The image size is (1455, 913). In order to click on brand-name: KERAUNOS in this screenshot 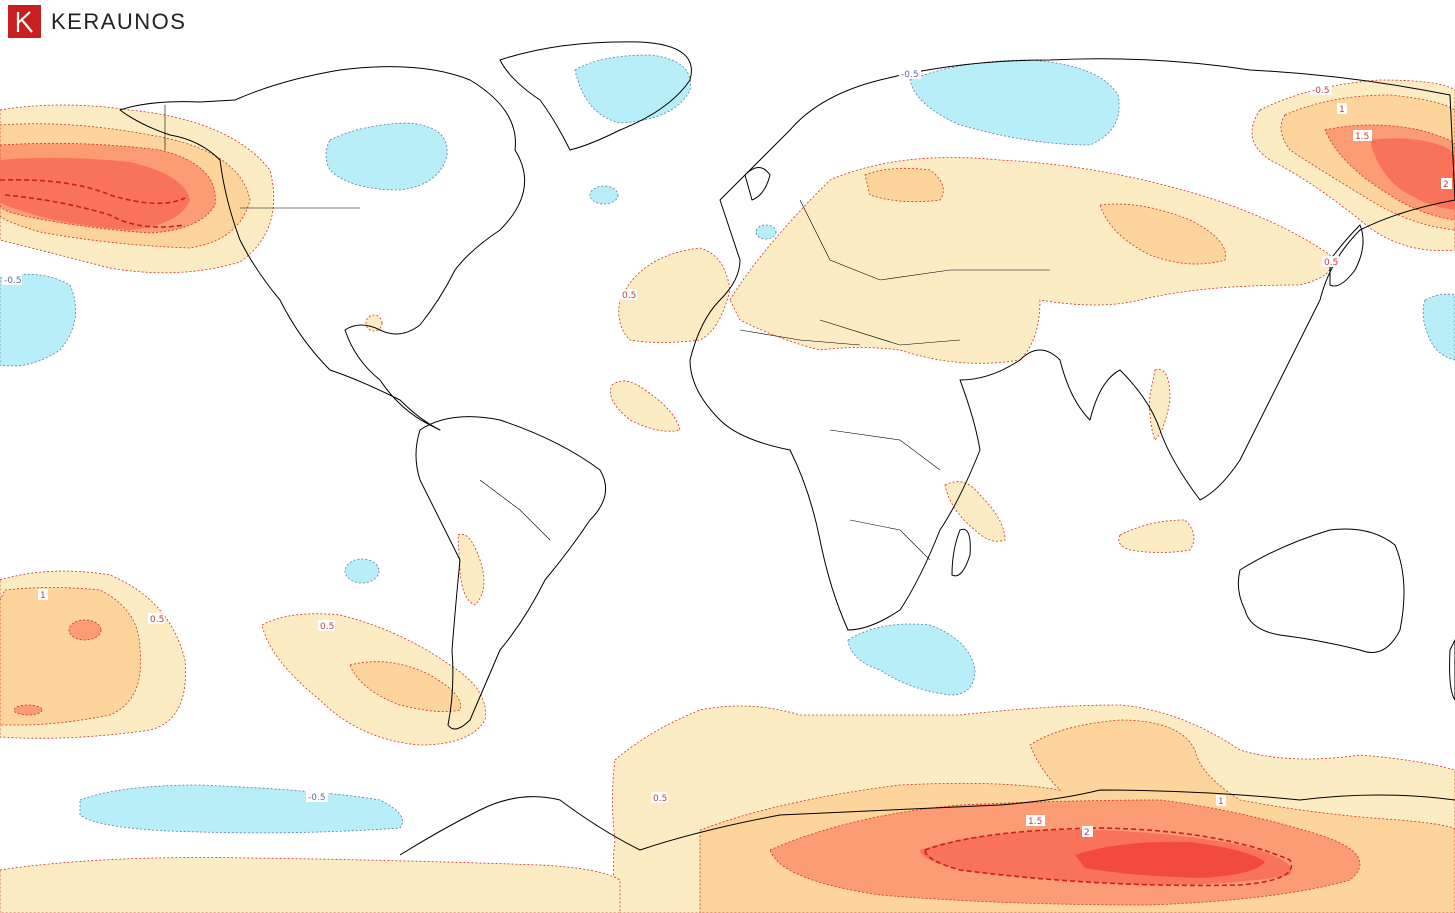, I will do `click(119, 21)`.